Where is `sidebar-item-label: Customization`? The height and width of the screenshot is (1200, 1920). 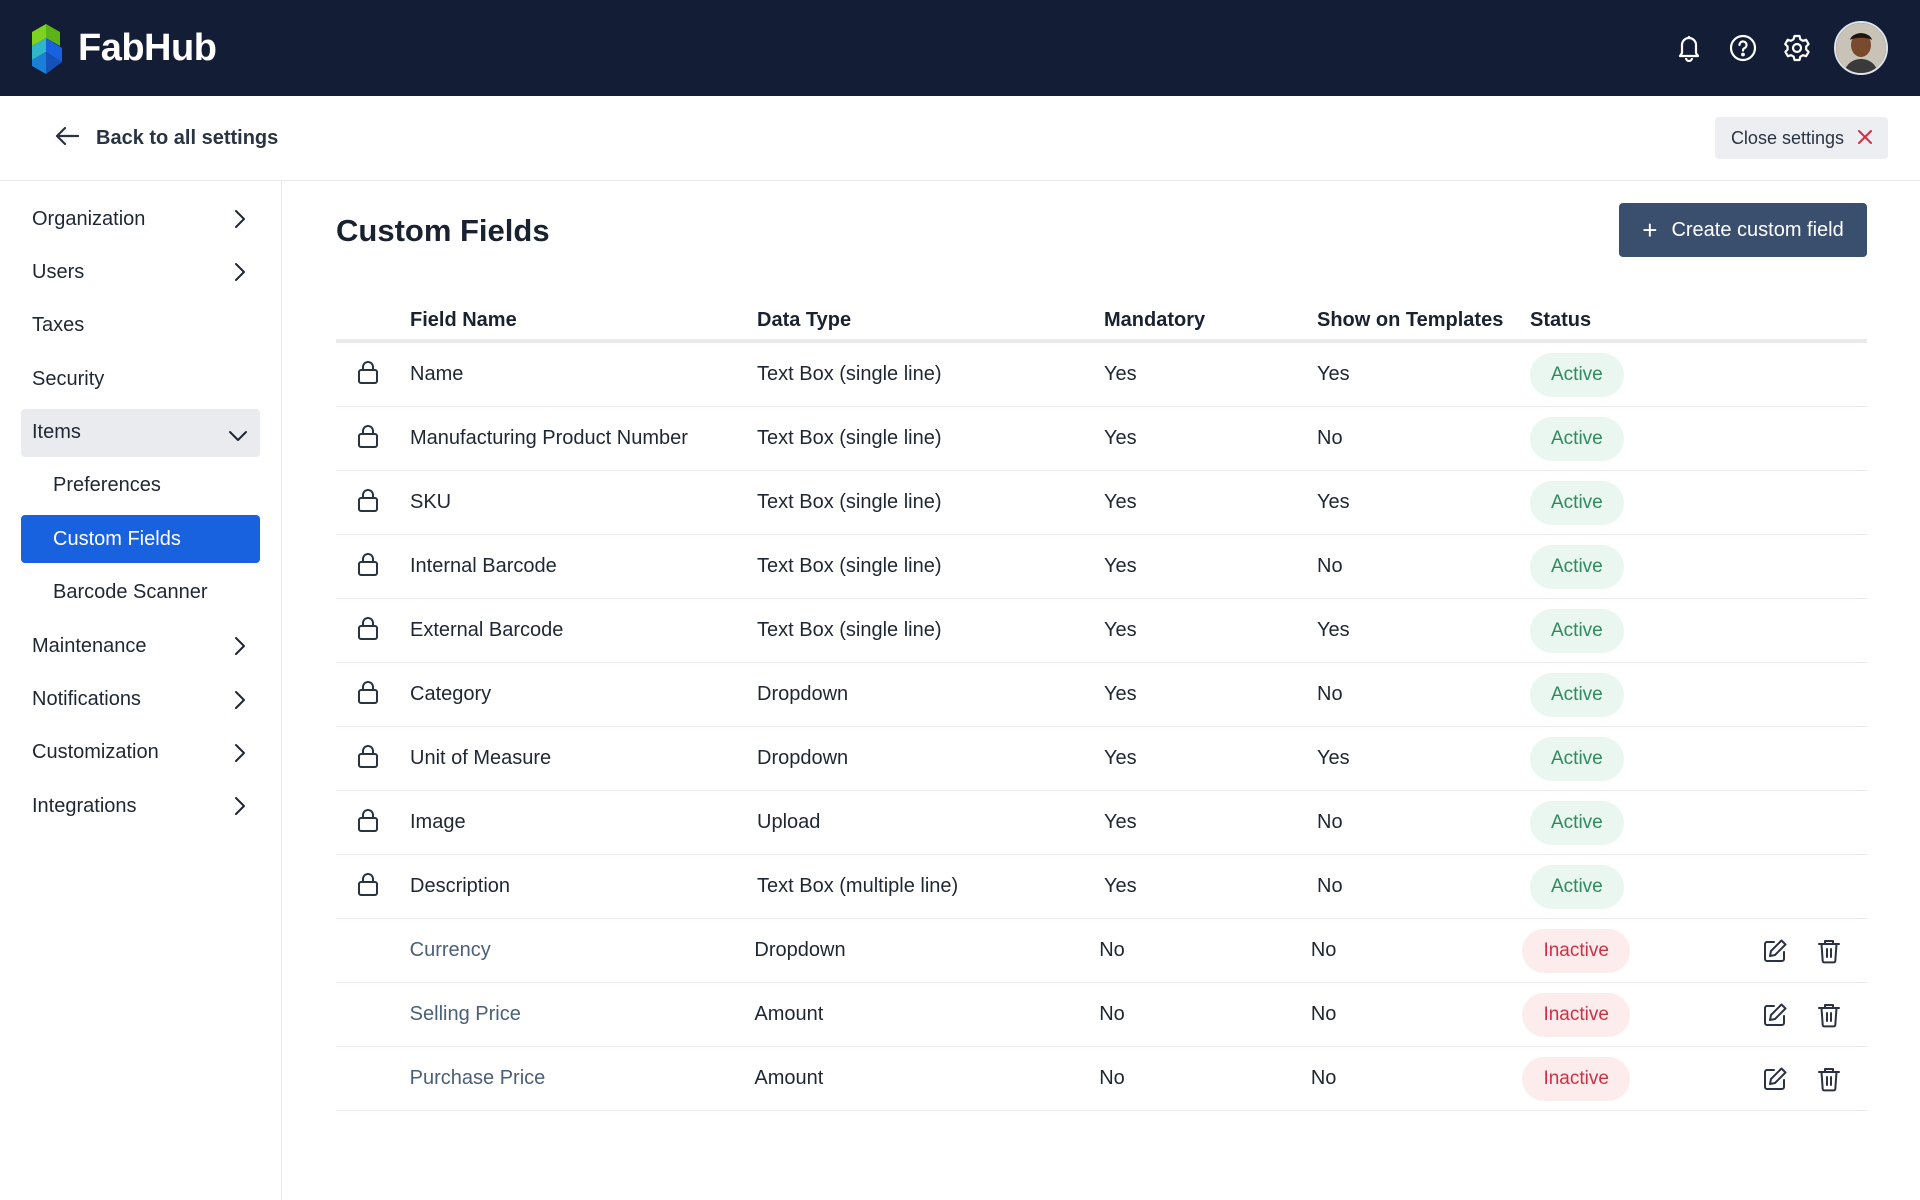 sidebar-item-label: Customization is located at coordinates (95, 752).